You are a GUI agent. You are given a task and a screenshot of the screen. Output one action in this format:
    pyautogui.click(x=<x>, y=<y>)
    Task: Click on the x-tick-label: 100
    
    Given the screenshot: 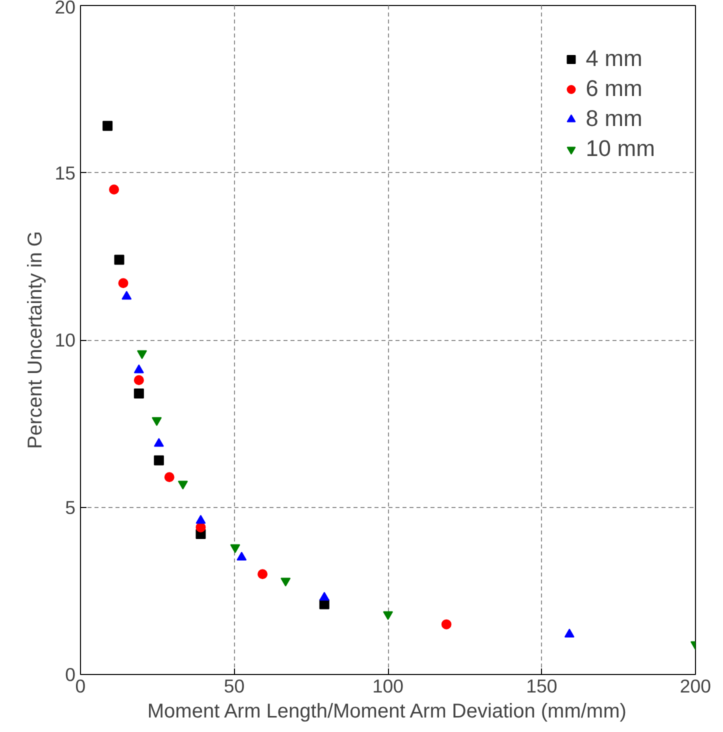 What is the action you would take?
    pyautogui.click(x=388, y=686)
    